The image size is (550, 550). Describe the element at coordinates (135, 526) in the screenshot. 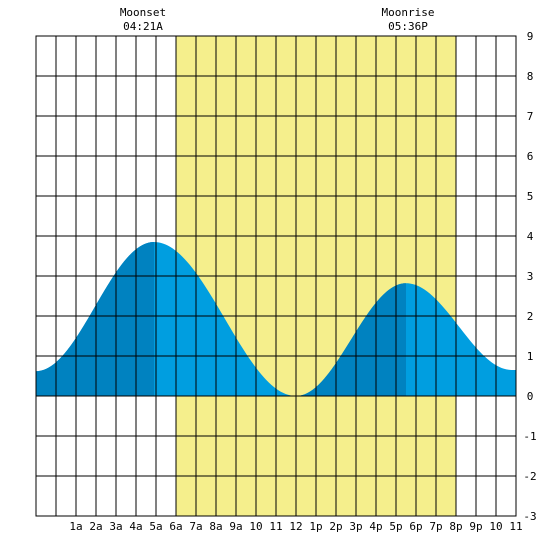

I see `x-tick-label: 4a` at that location.